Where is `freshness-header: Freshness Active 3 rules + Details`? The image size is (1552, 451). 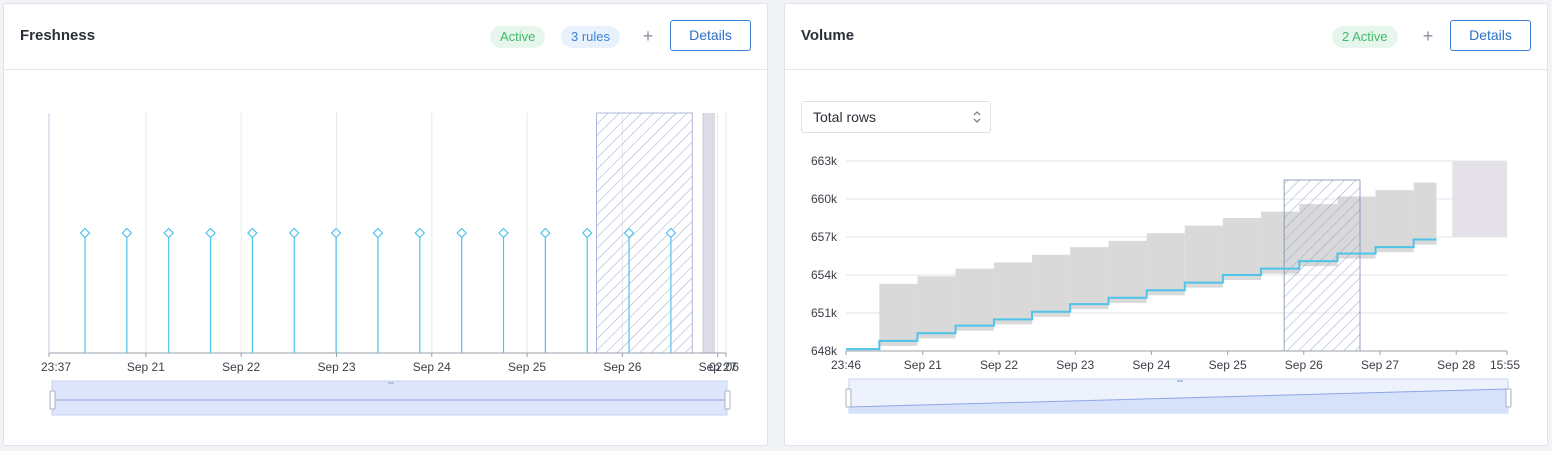 freshness-header: Freshness Active 3 rules + Details is located at coordinates (385, 37).